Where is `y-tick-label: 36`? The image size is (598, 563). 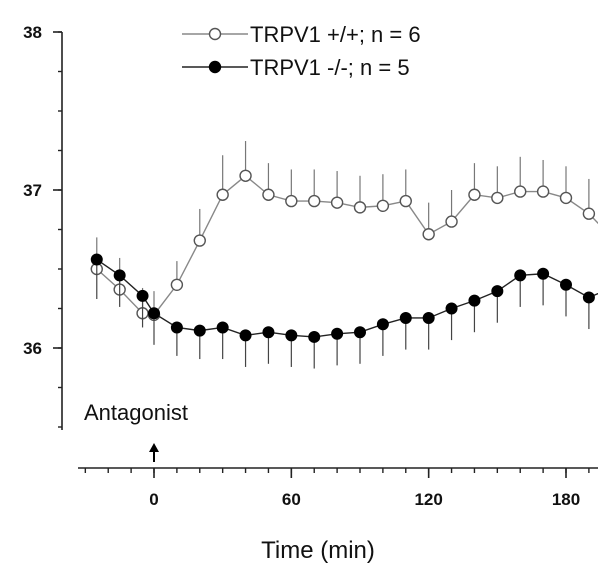 y-tick-label: 36 is located at coordinates (32, 348).